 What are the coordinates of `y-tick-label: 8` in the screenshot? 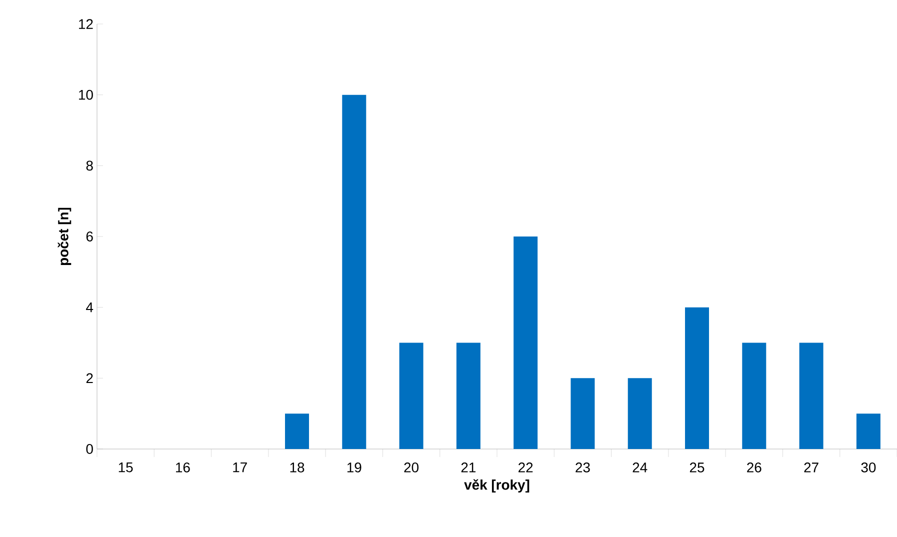 It's located at (89, 165).